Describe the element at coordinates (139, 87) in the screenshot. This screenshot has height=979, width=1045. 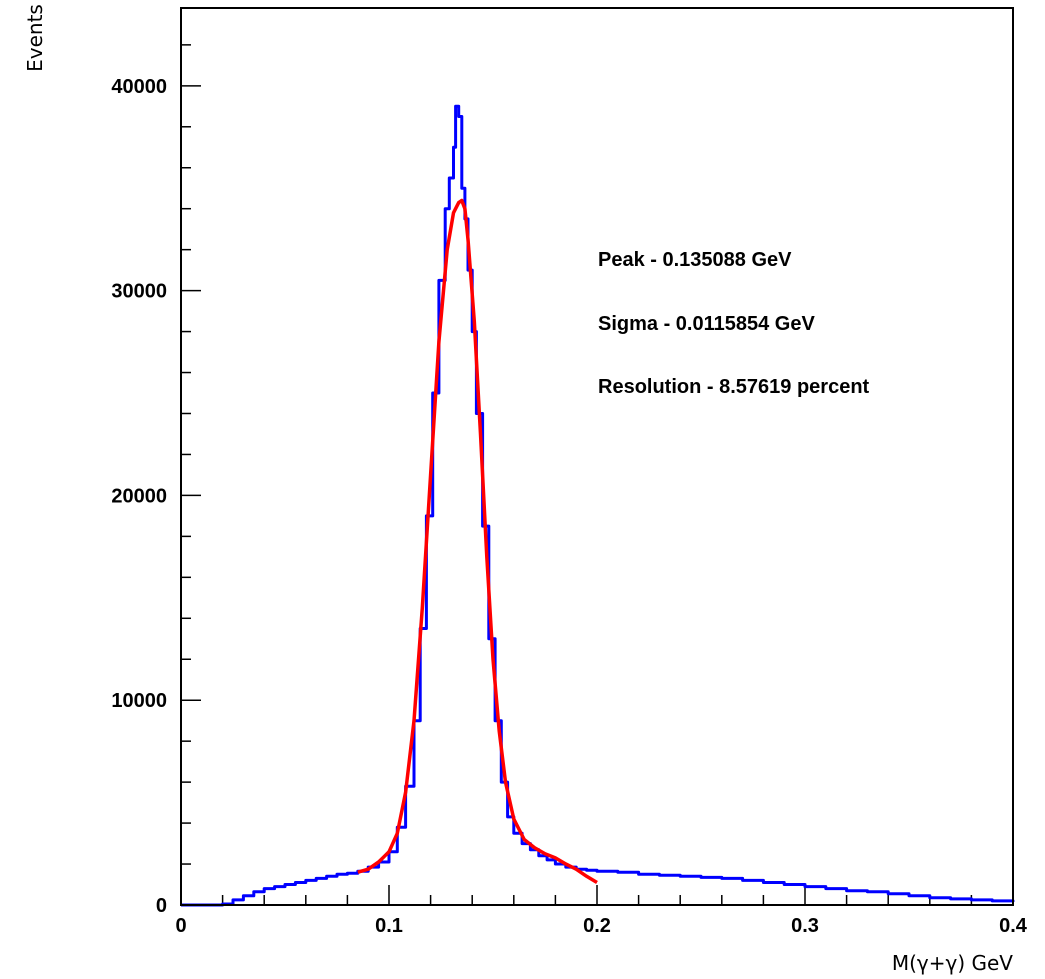
I see `y-tick-label: 40000` at that location.